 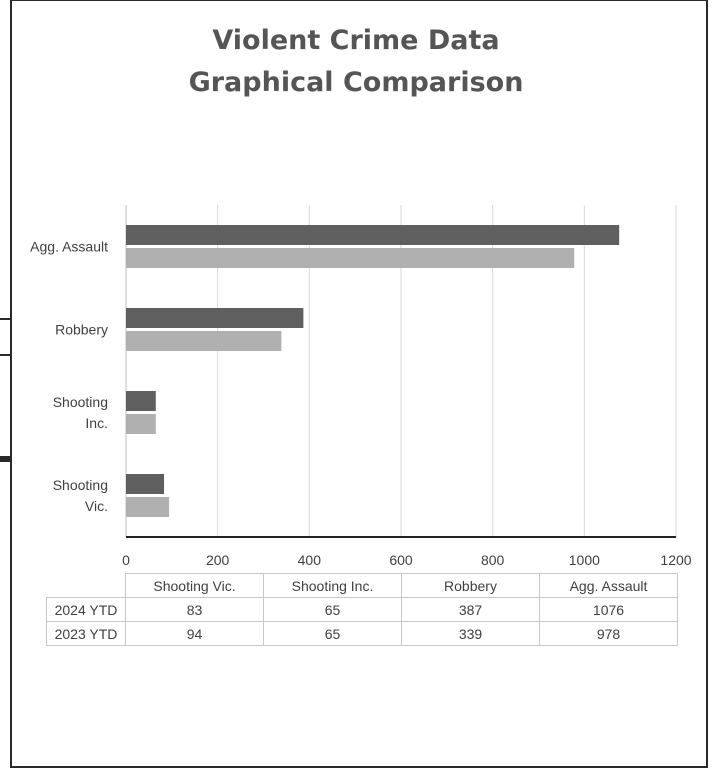 What do you see at coordinates (310, 560) in the screenshot?
I see `x-tick-label: 400` at bounding box center [310, 560].